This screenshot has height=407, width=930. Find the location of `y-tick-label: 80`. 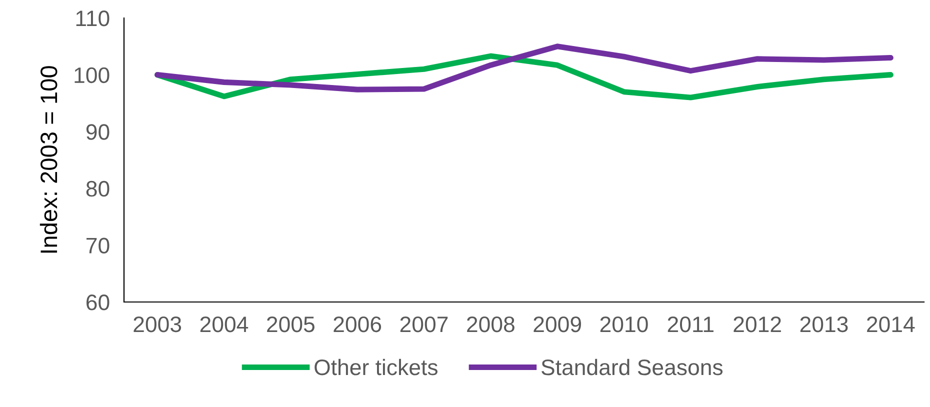

y-tick-label: 80 is located at coordinates (98, 188).